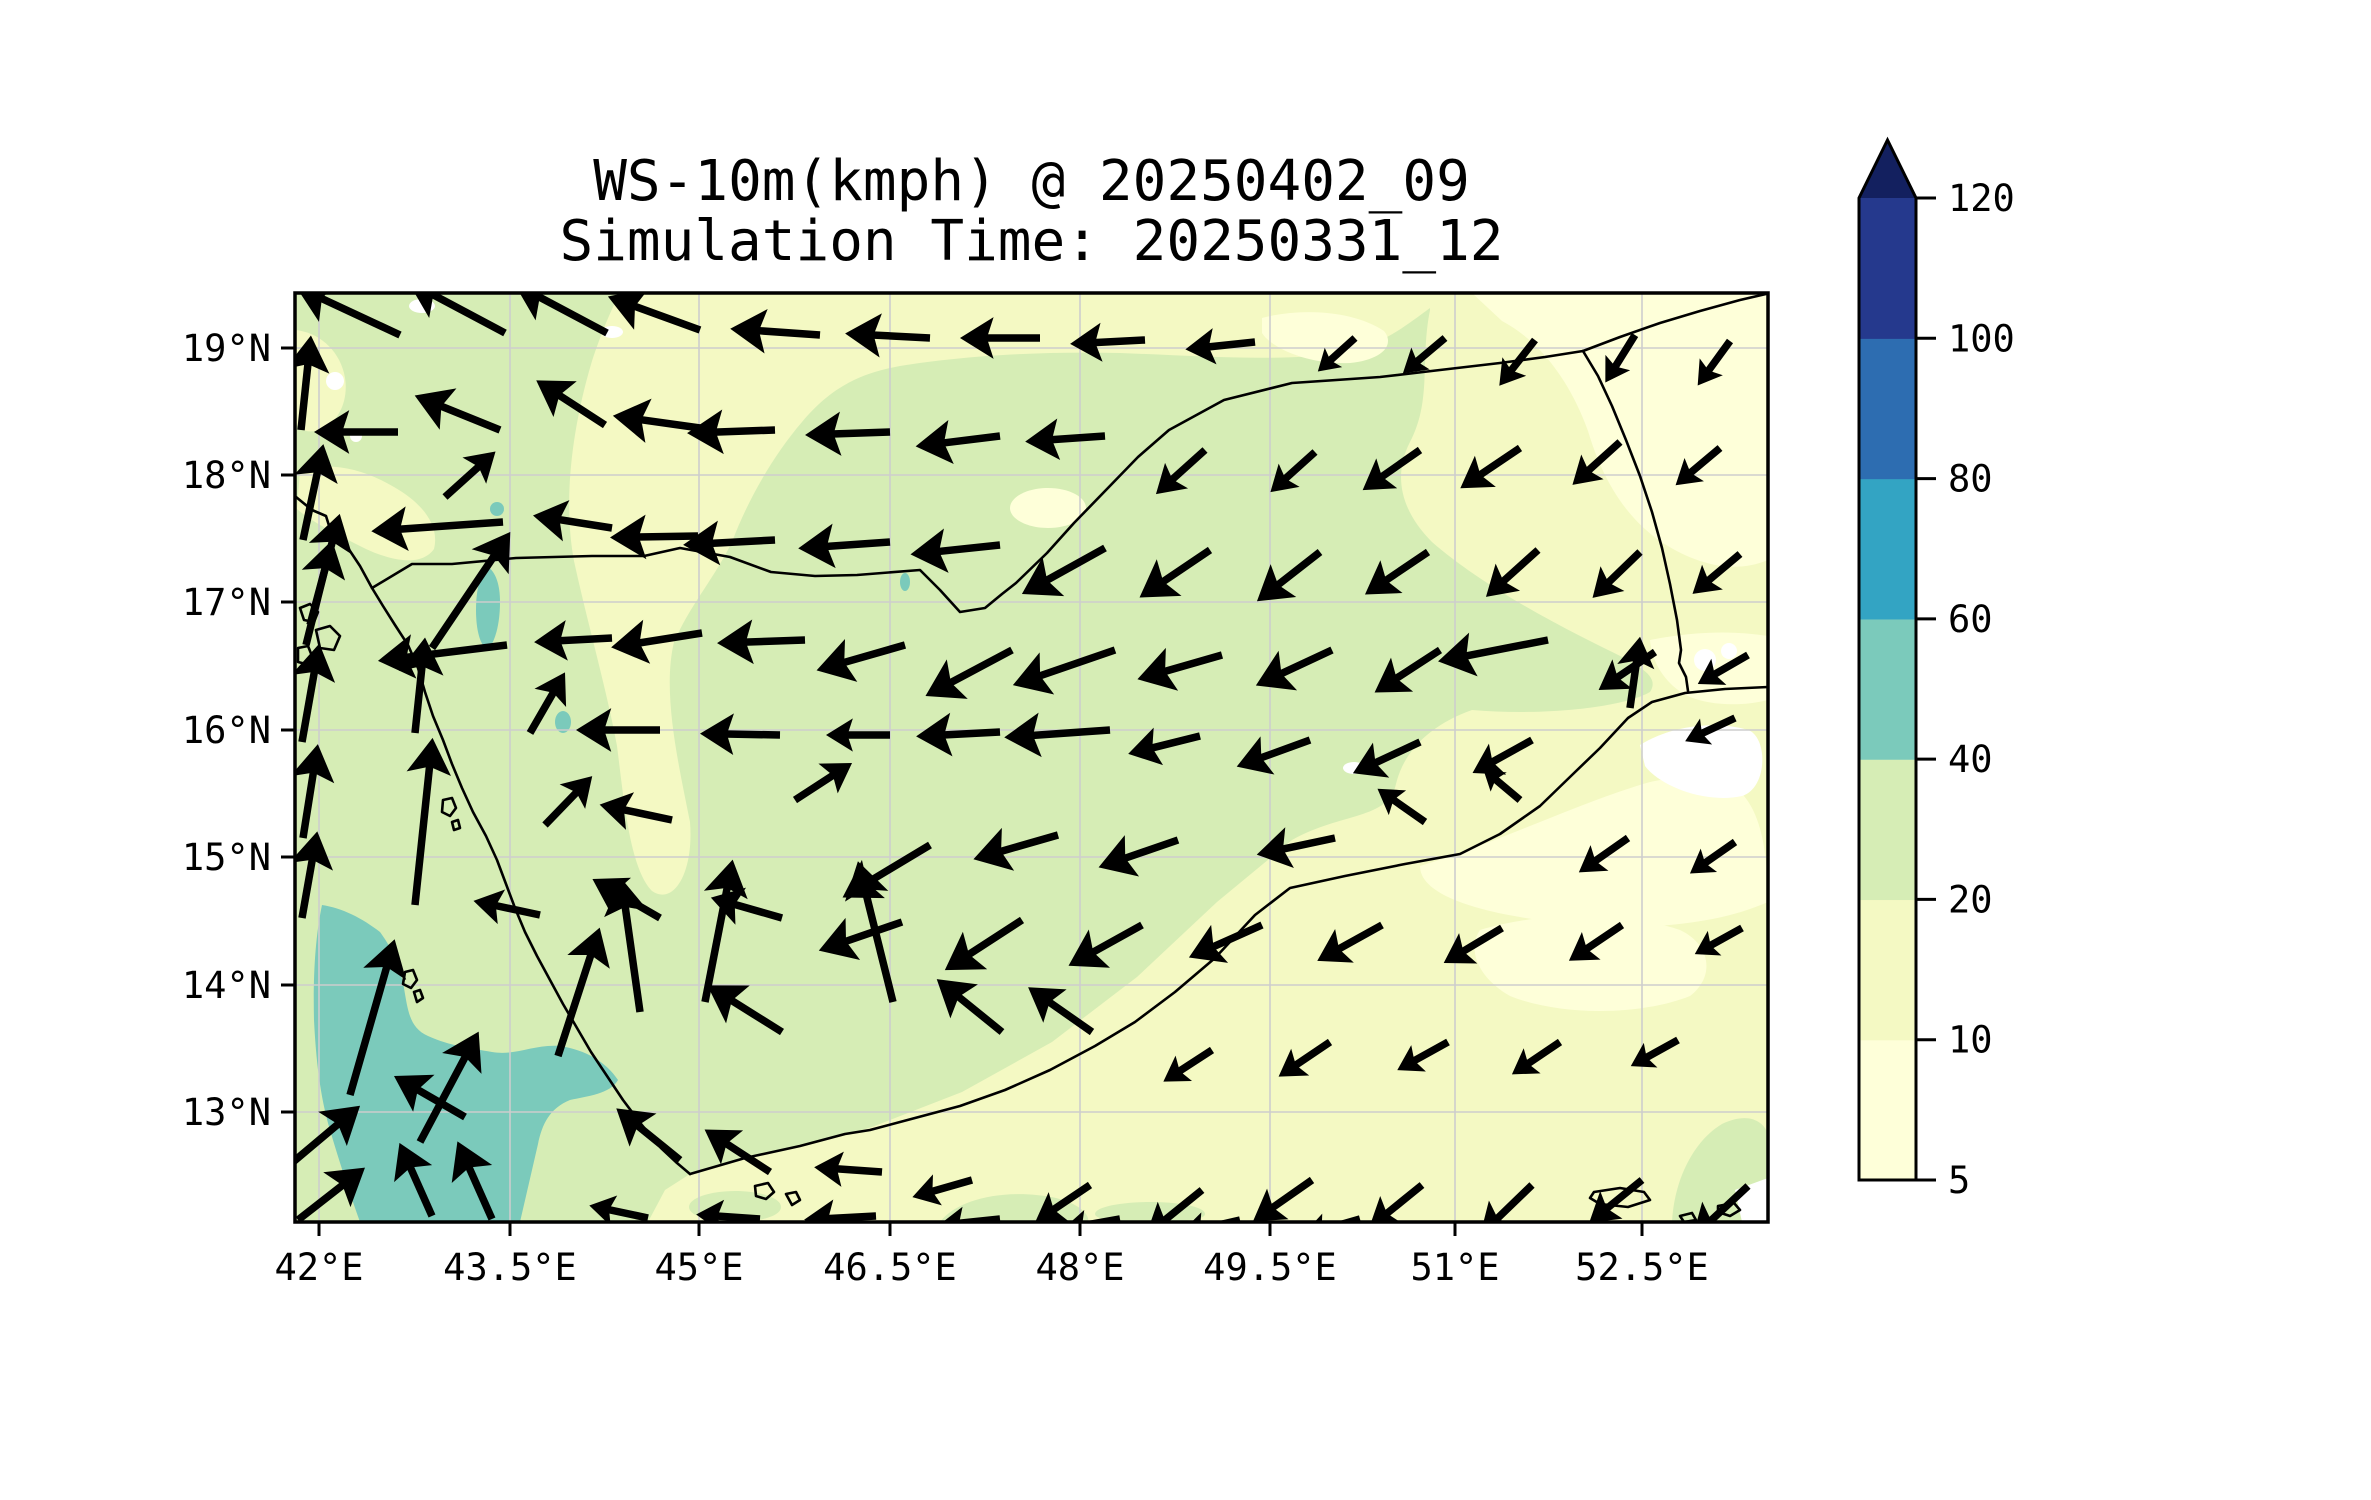 This screenshot has width=2371, height=1500. I want to click on x-tick-label: 42°E, so click(318, 1267).